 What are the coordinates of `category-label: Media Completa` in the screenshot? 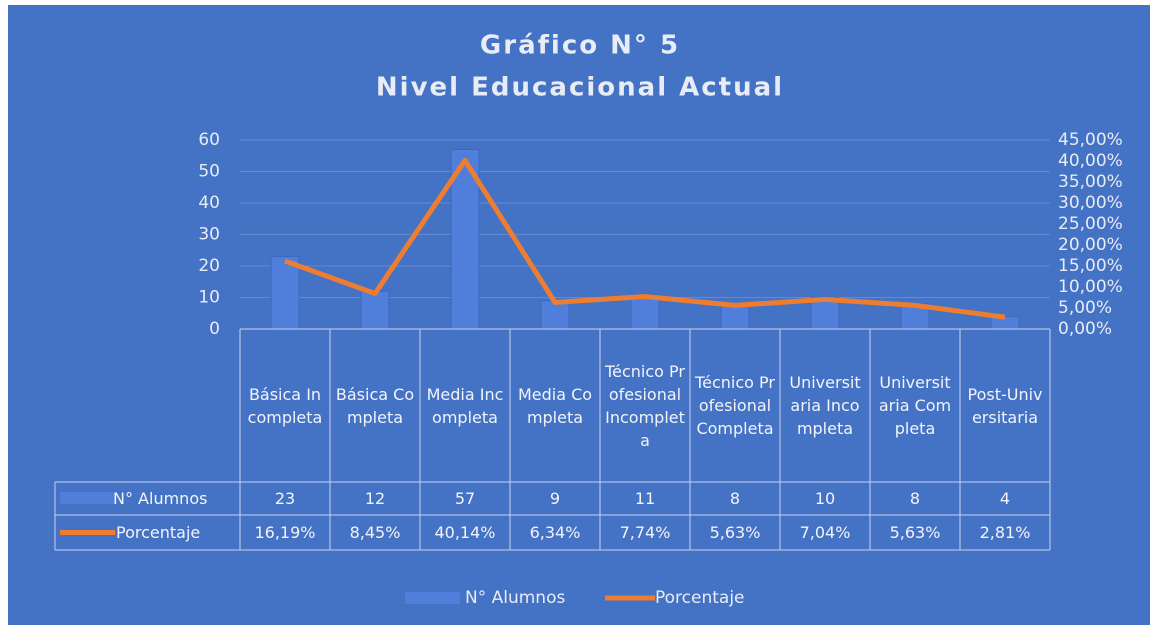 It's located at (555, 405).